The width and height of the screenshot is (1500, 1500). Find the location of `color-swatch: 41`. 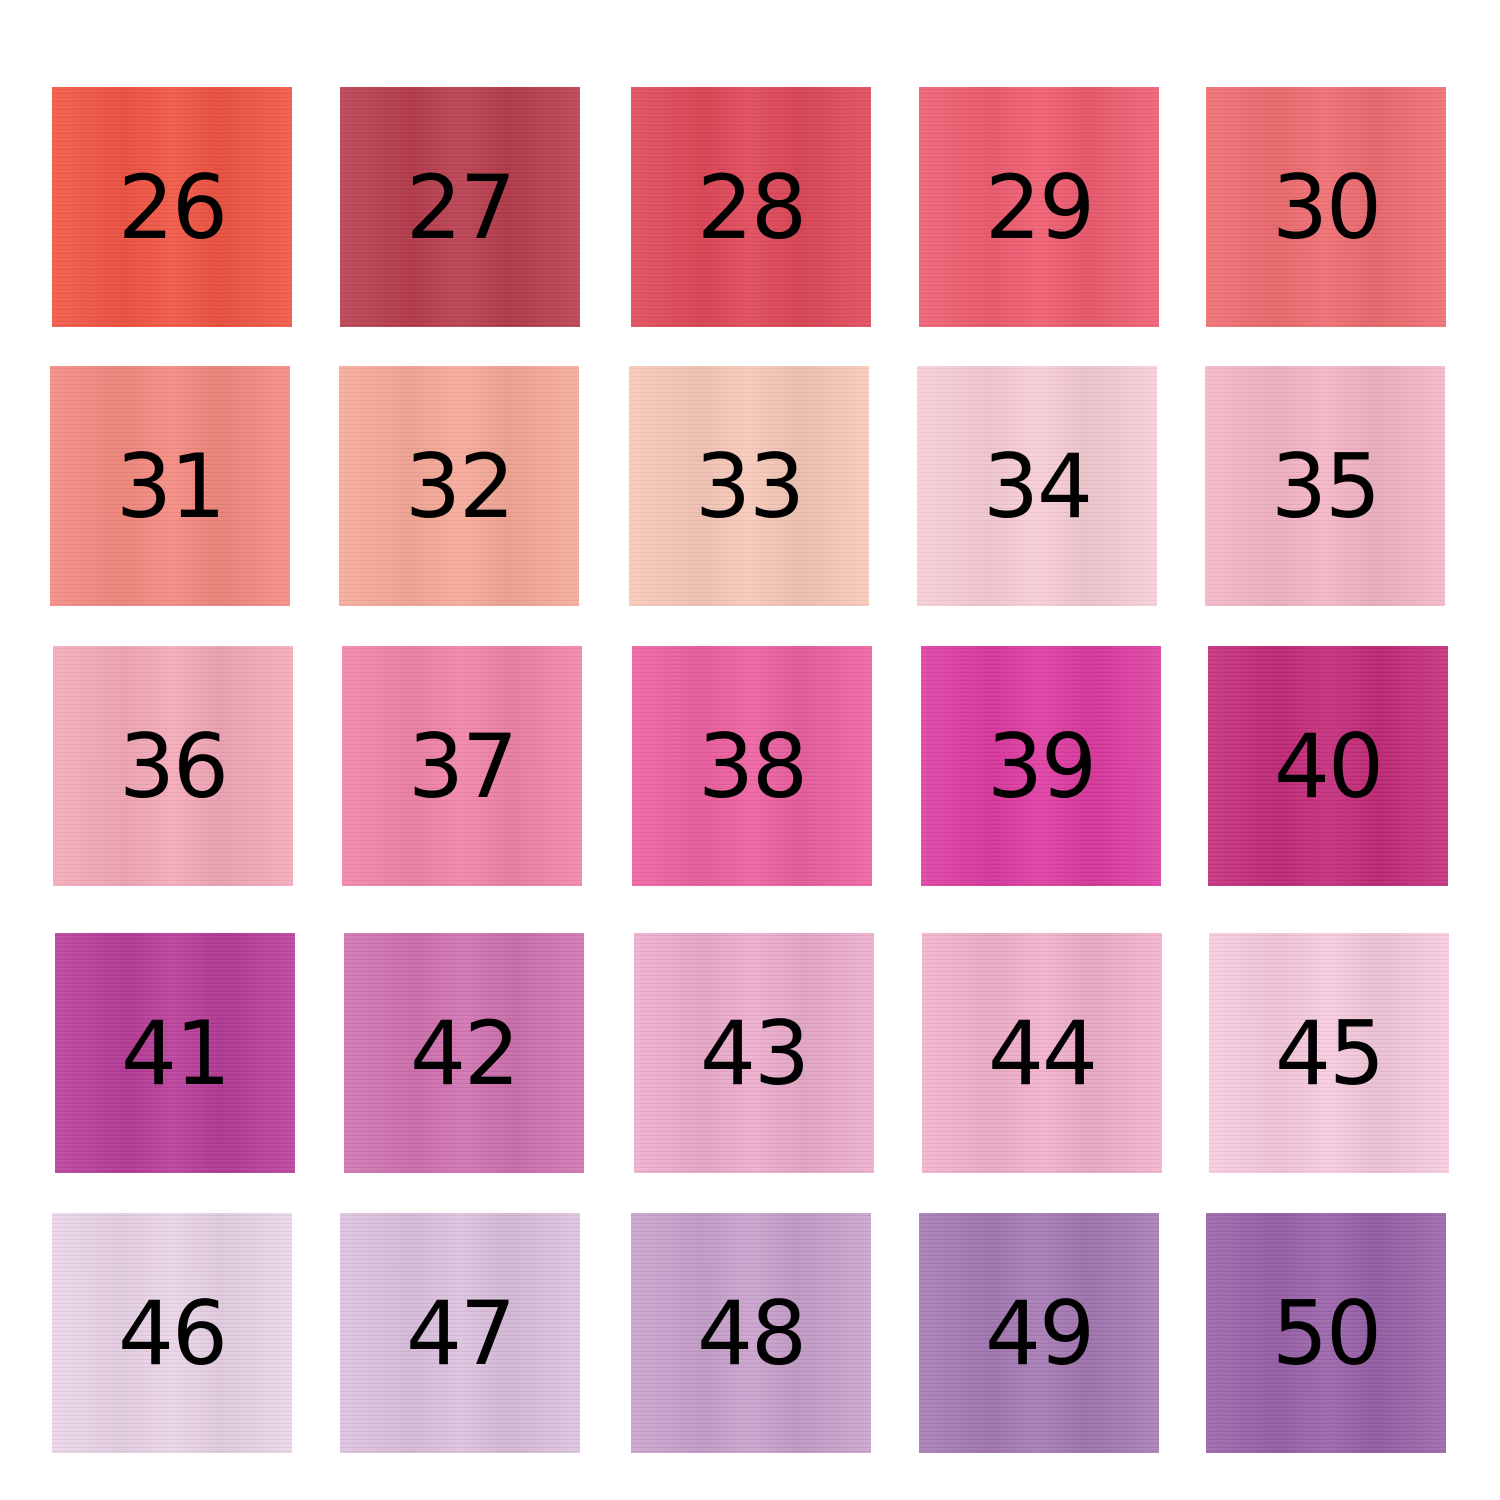

color-swatch: 41 is located at coordinates (175, 1053).